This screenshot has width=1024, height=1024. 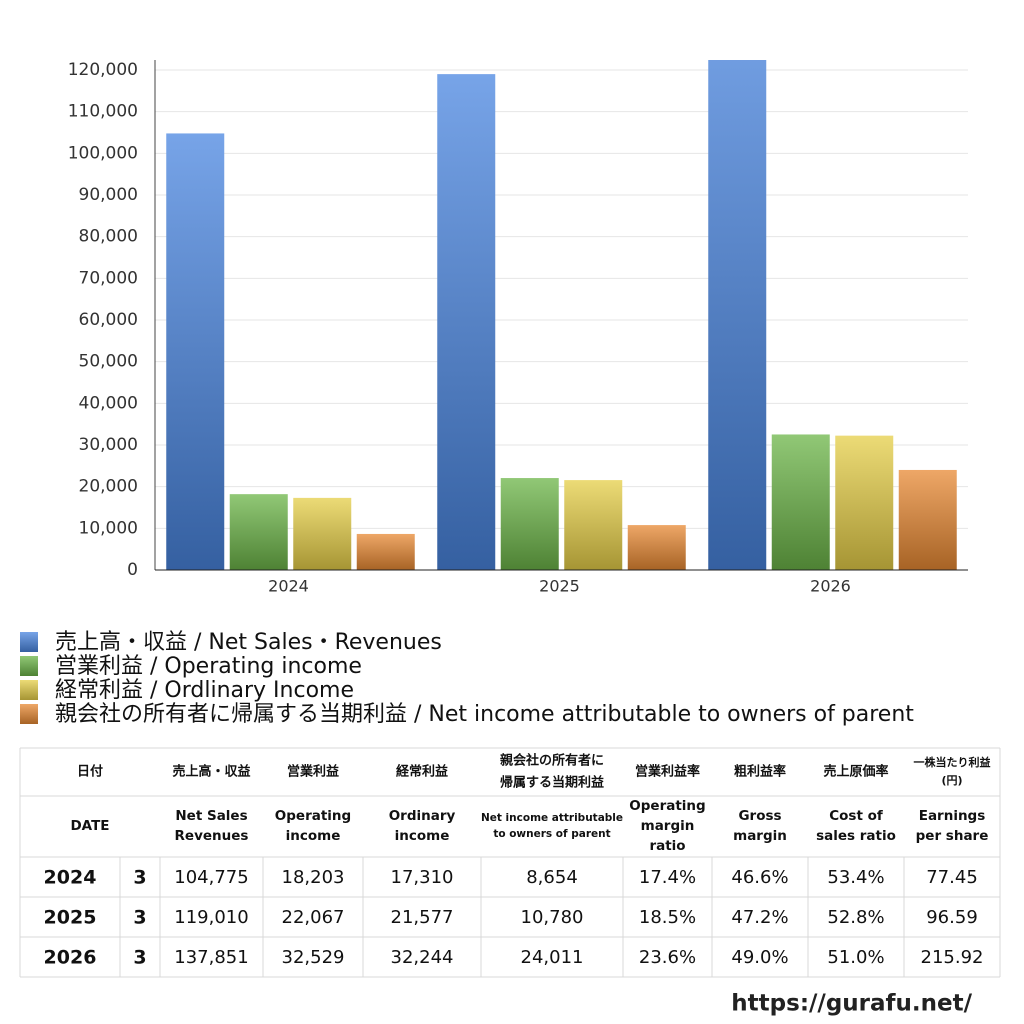 I want to click on table-cell: 46.6%, so click(x=759, y=877).